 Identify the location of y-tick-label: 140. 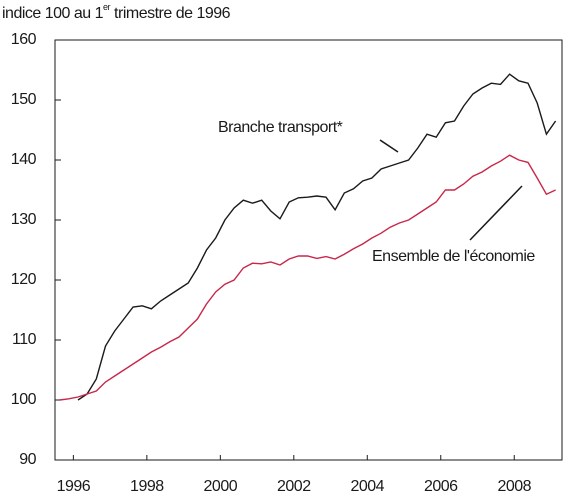
(24, 159).